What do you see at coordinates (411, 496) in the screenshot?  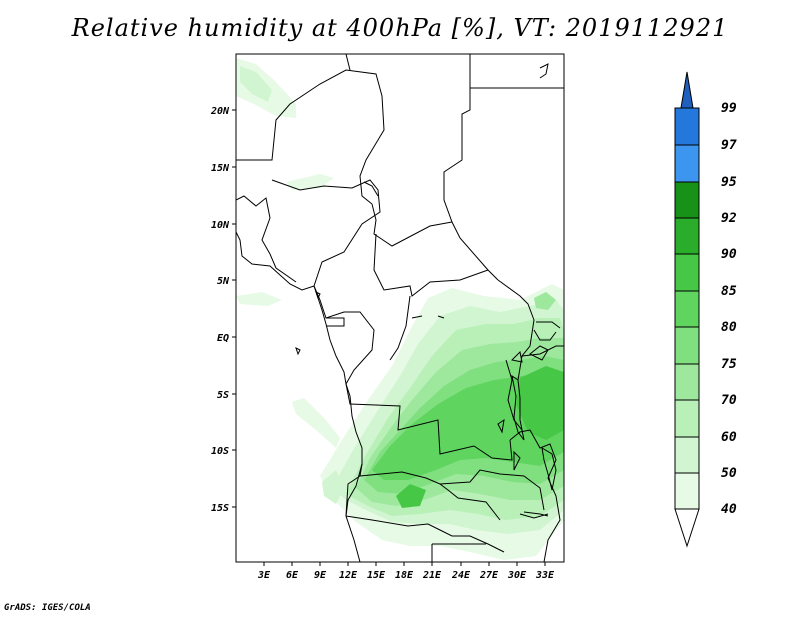 I see `humidity-area-core-south` at bounding box center [411, 496].